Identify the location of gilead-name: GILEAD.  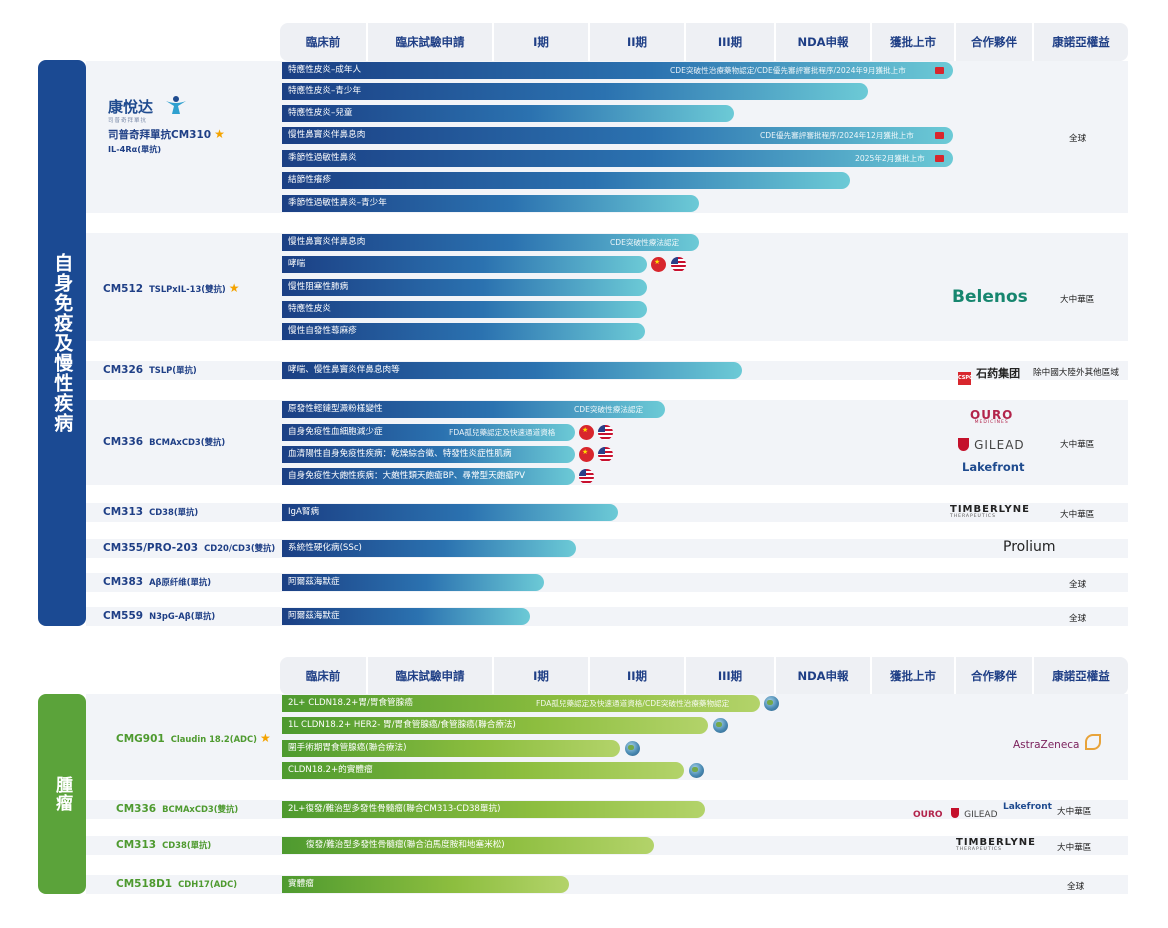
(999, 445).